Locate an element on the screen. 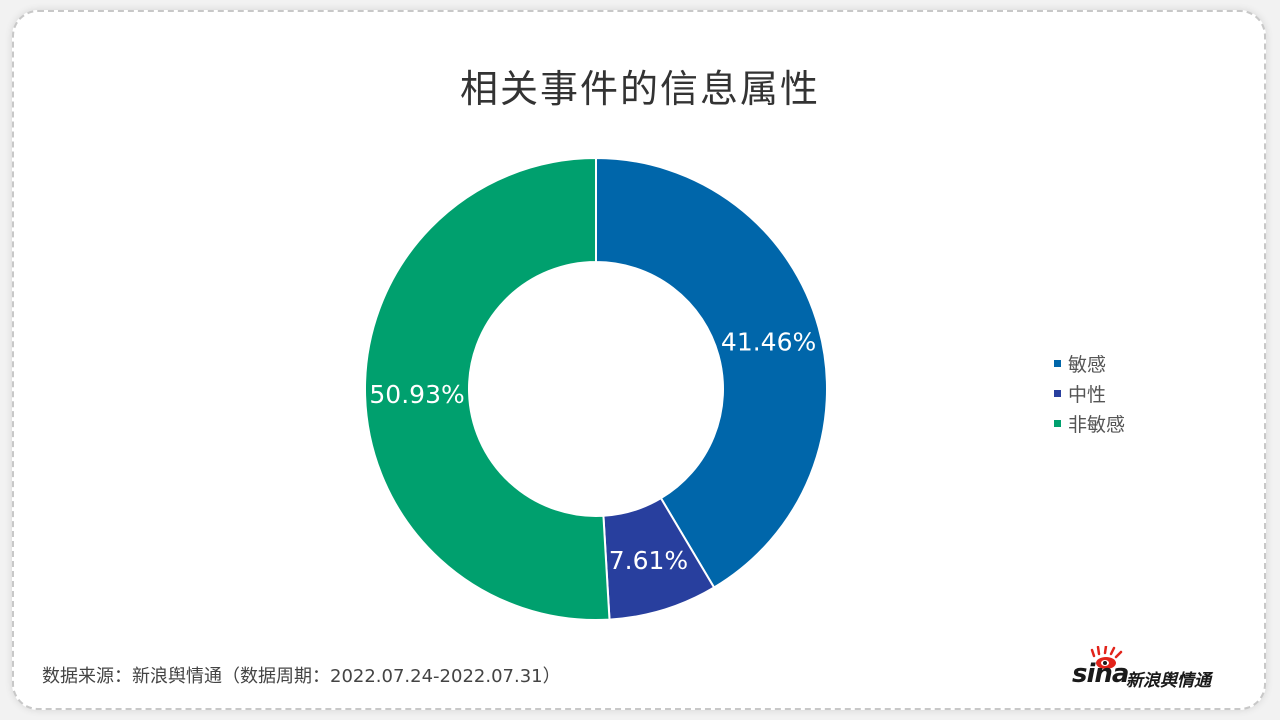  legend-item-sensitive: 敏感 is located at coordinates (1089, 363).